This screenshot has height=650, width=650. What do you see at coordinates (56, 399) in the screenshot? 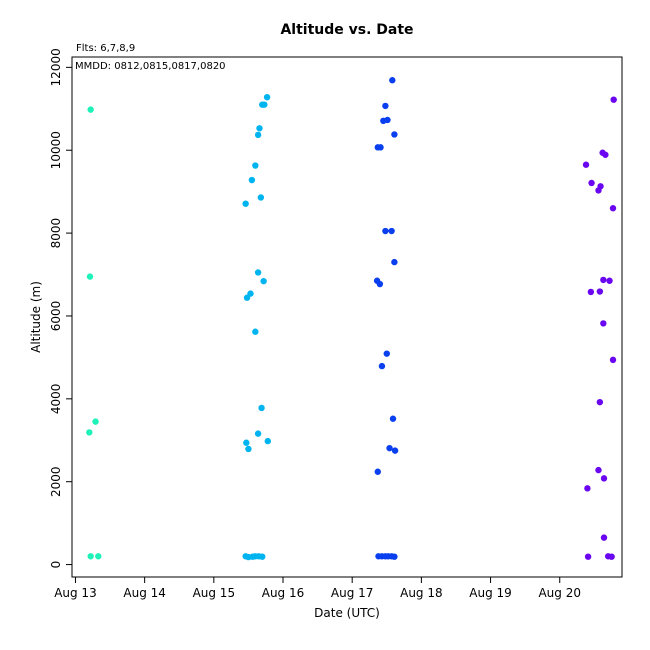
I see `y-tick-label: 4000` at bounding box center [56, 399].